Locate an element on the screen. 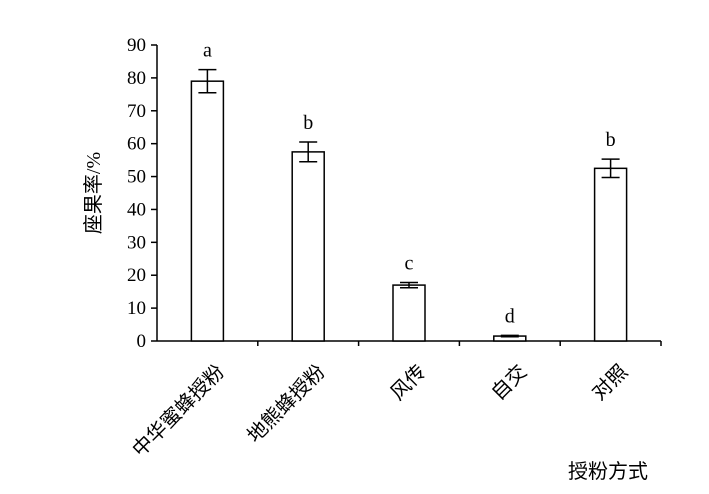  y-tick-label: 10 is located at coordinates (136, 308).